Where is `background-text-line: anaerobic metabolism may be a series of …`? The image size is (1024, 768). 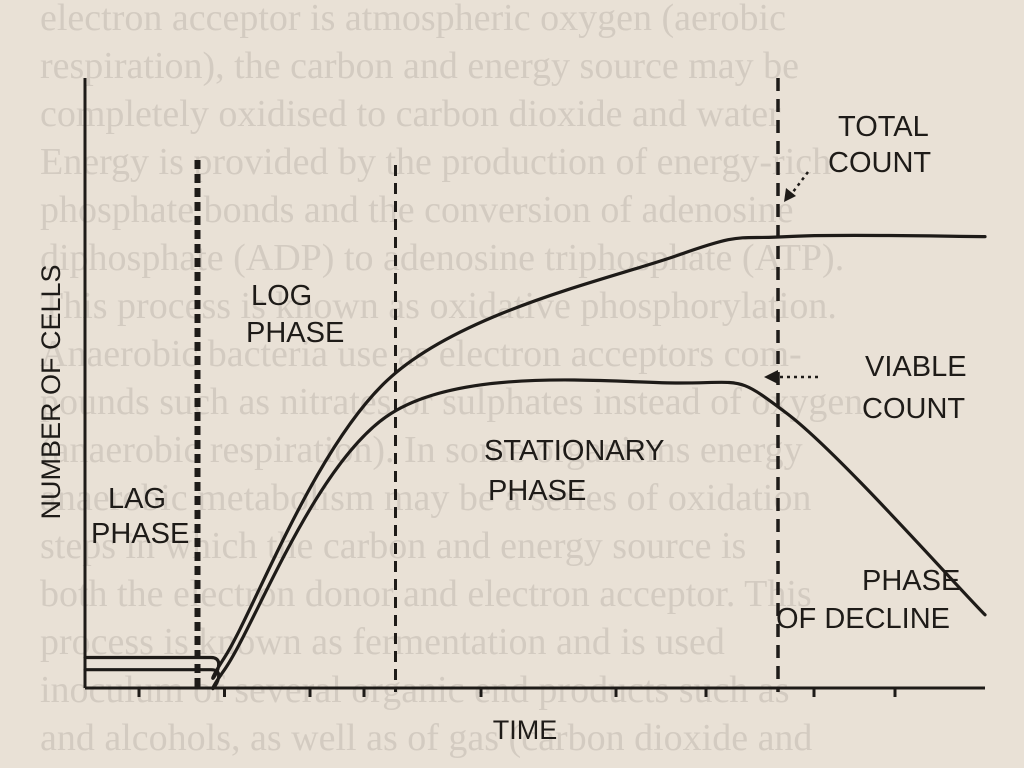
background-text-line: anaerobic metabolism may be a series of … is located at coordinates (425, 498).